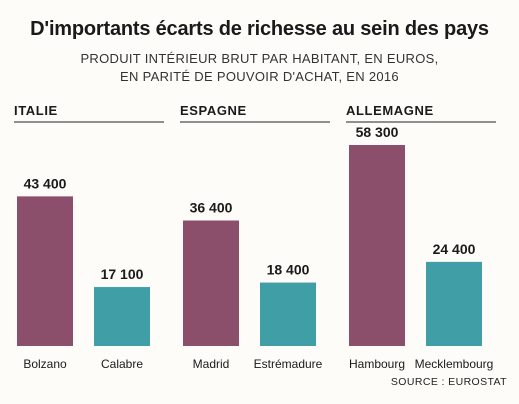 The width and height of the screenshot is (519, 404). What do you see at coordinates (390, 110) in the screenshot?
I see `group-label: ALLEMAGNE` at bounding box center [390, 110].